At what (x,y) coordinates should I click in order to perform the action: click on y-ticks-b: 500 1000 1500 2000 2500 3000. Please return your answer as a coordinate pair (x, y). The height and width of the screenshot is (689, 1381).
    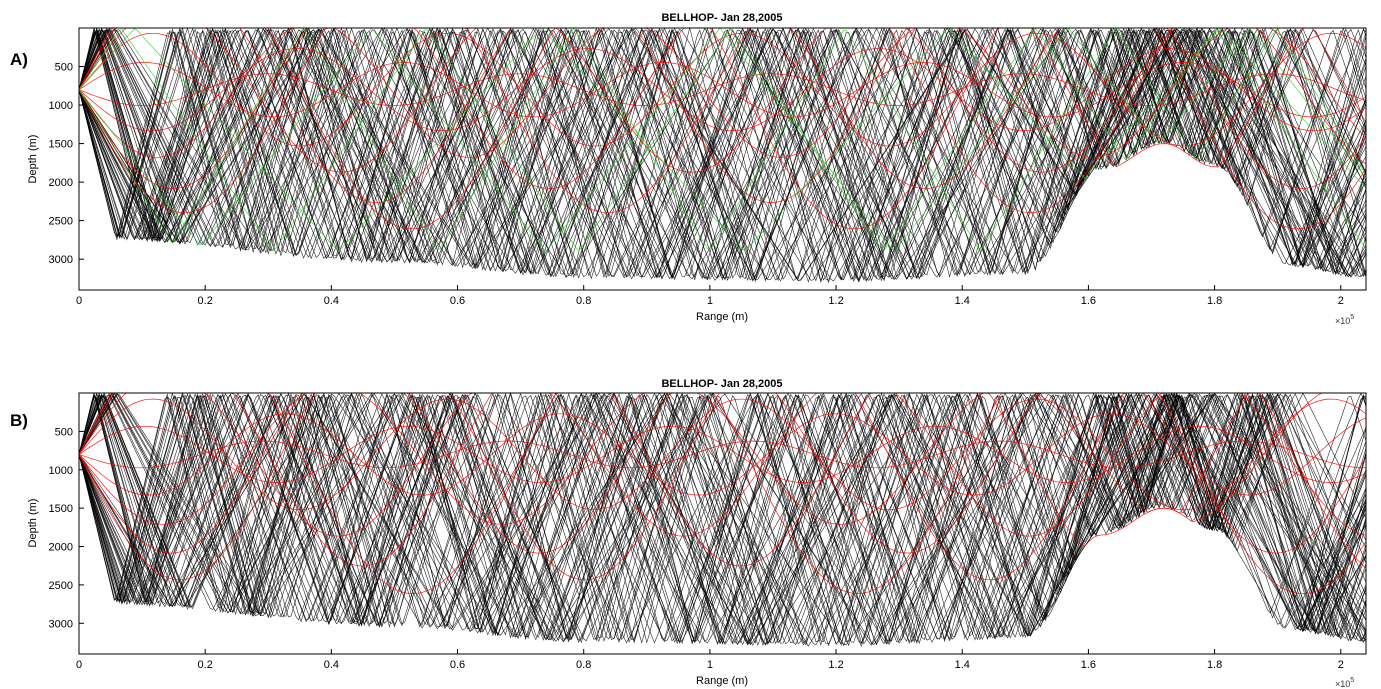
    Looking at the image, I should click on (66, 528).